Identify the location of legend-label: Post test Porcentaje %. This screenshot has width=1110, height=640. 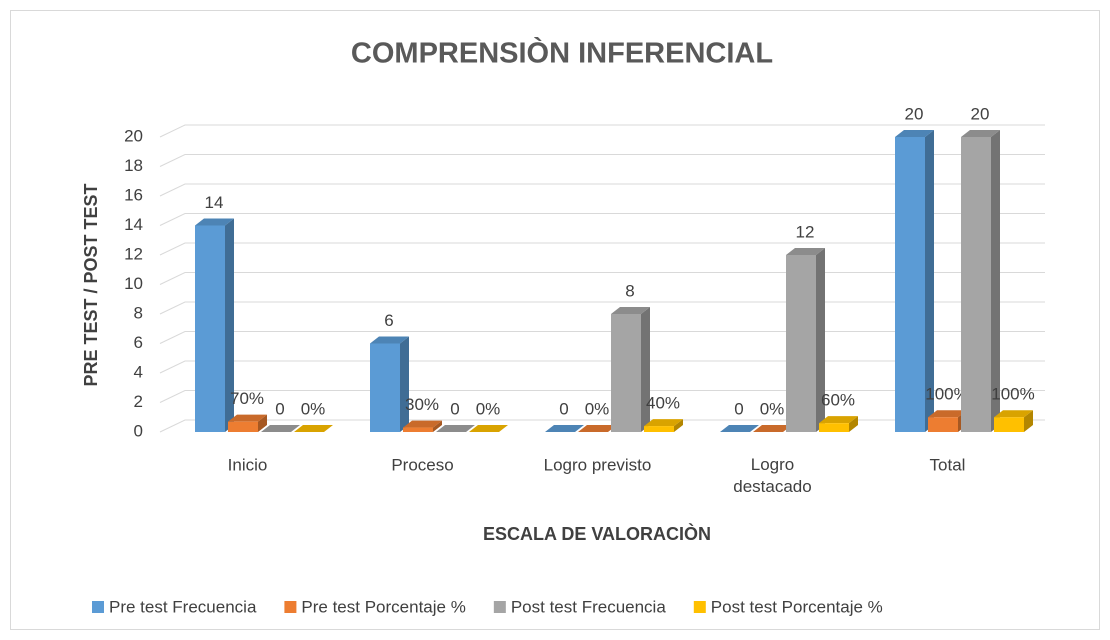
(797, 606).